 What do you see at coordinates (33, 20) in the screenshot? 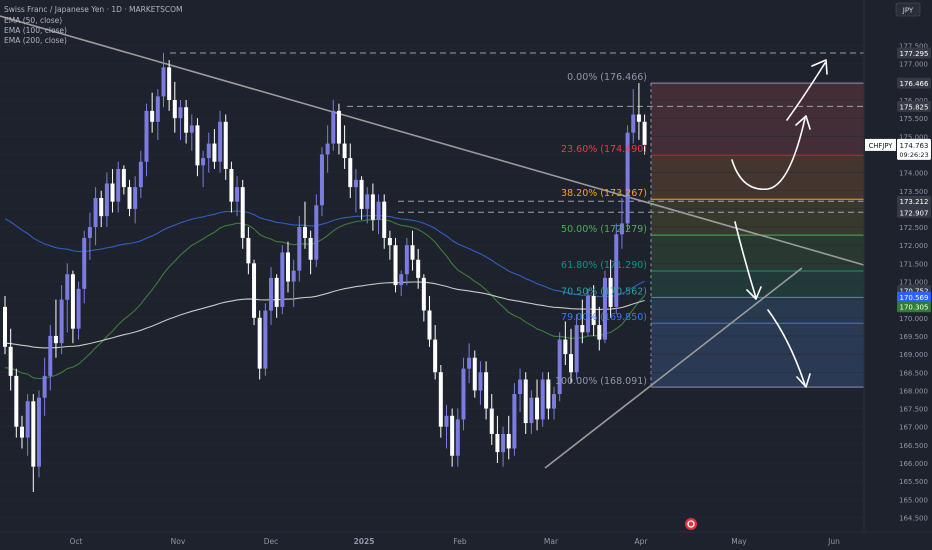
I see `indicator-ema50: EMA (50, close)` at bounding box center [33, 20].